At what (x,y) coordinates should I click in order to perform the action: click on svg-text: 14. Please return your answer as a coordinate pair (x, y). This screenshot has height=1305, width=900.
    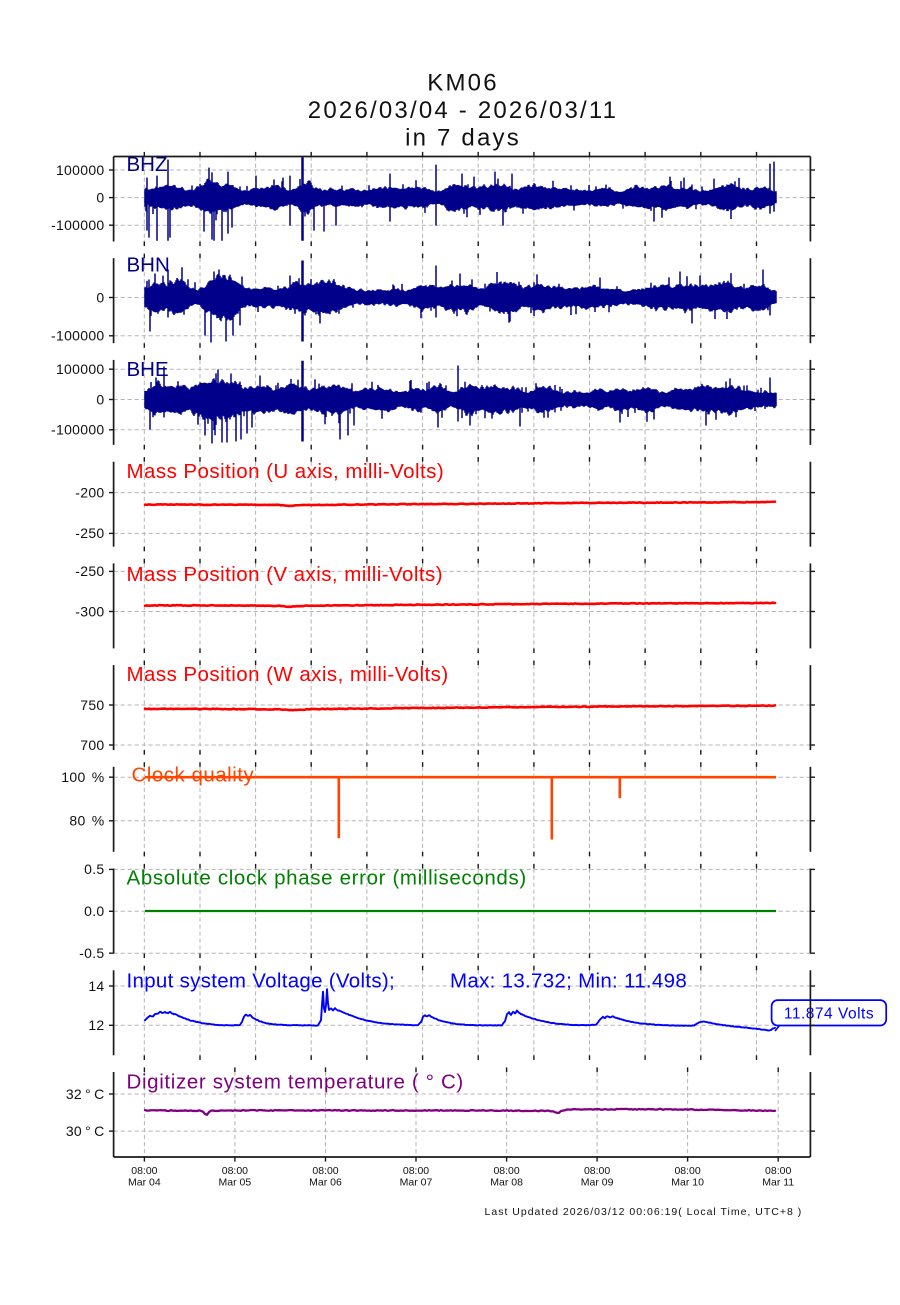
    Looking at the image, I should click on (96, 986).